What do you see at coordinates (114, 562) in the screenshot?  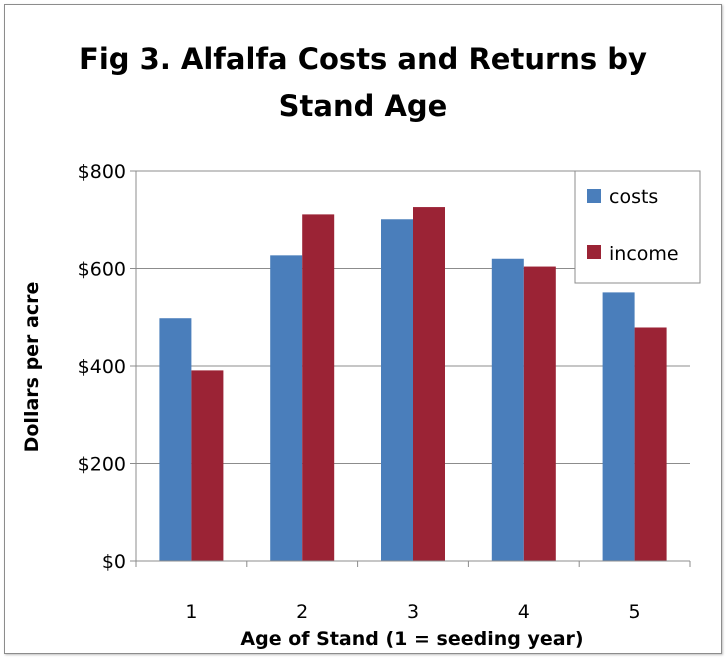 I see `y-tick-label: $0` at bounding box center [114, 562].